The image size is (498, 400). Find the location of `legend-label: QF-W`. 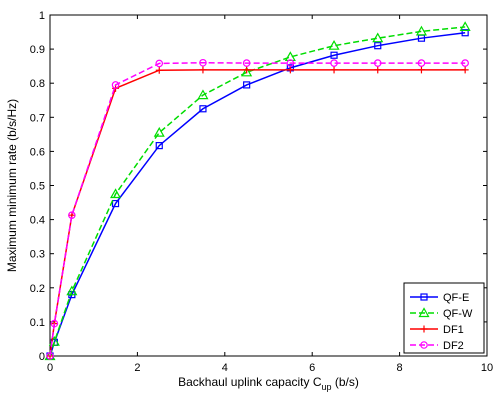

legend-label: QF-W is located at coordinates (458, 314).